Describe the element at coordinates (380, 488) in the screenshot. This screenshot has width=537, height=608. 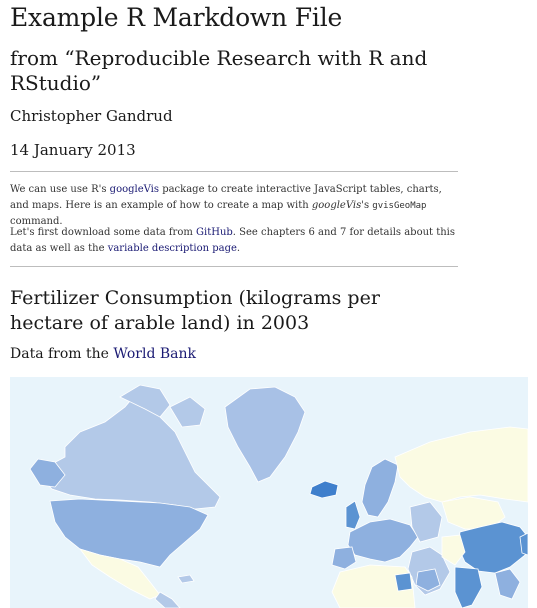
I see `region-scandinavia` at that location.